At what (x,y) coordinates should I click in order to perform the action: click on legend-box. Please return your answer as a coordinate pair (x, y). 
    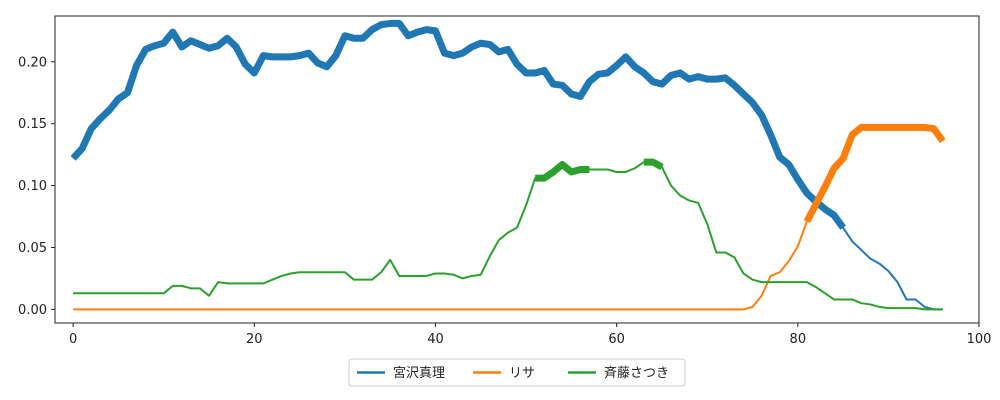
    Looking at the image, I should click on (517, 372).